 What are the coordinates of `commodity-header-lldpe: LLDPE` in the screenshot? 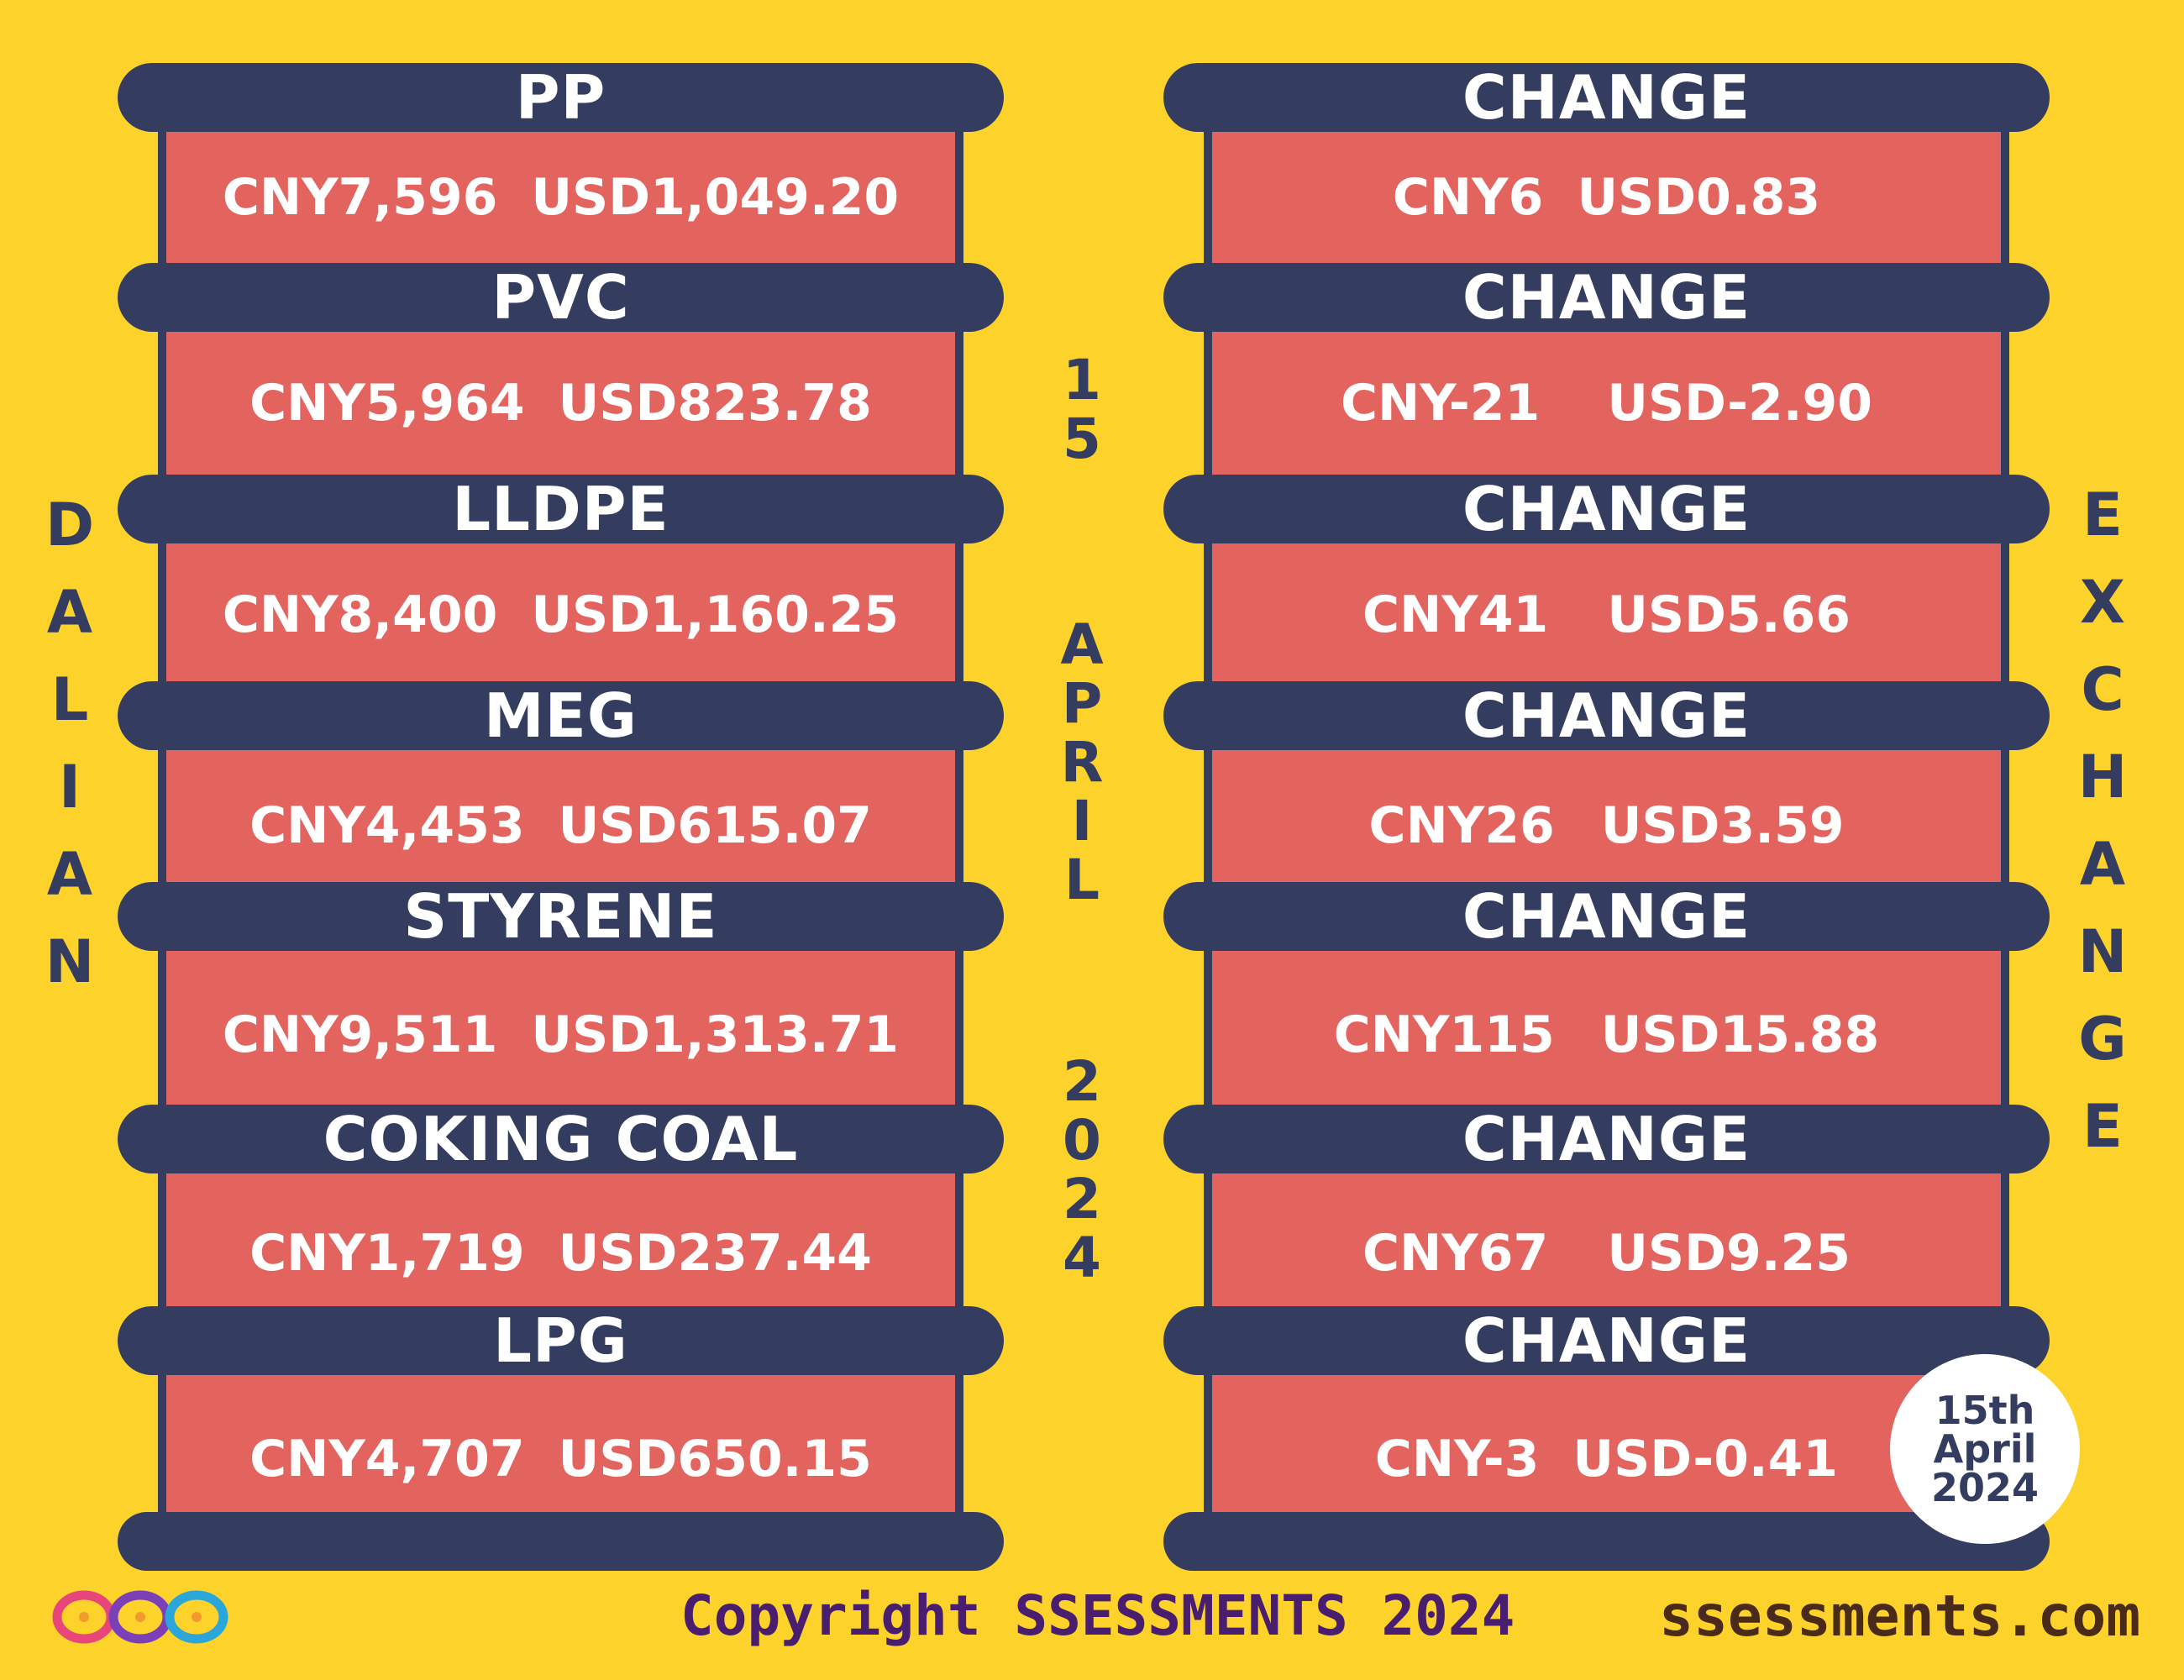 It's located at (561, 509).